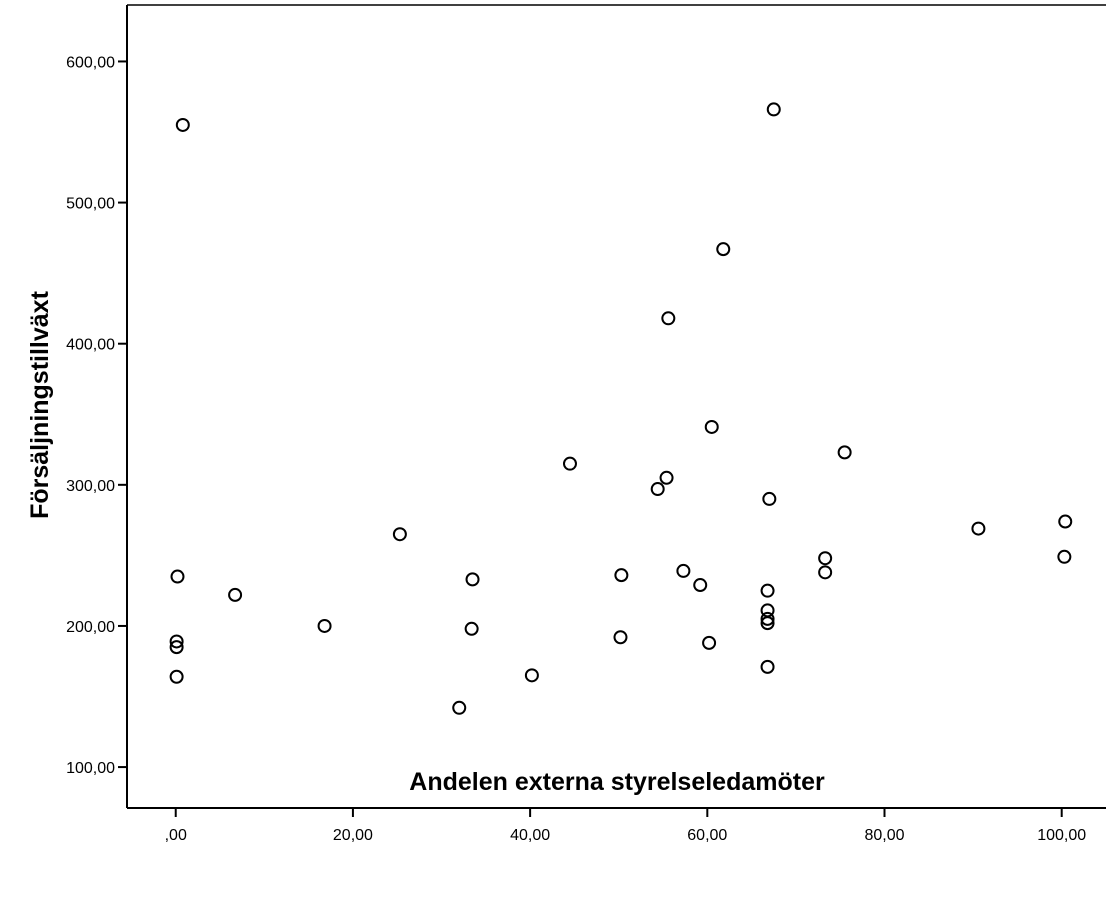  Describe the element at coordinates (353, 835) in the screenshot. I see `x-tick-label: 20,00` at that location.